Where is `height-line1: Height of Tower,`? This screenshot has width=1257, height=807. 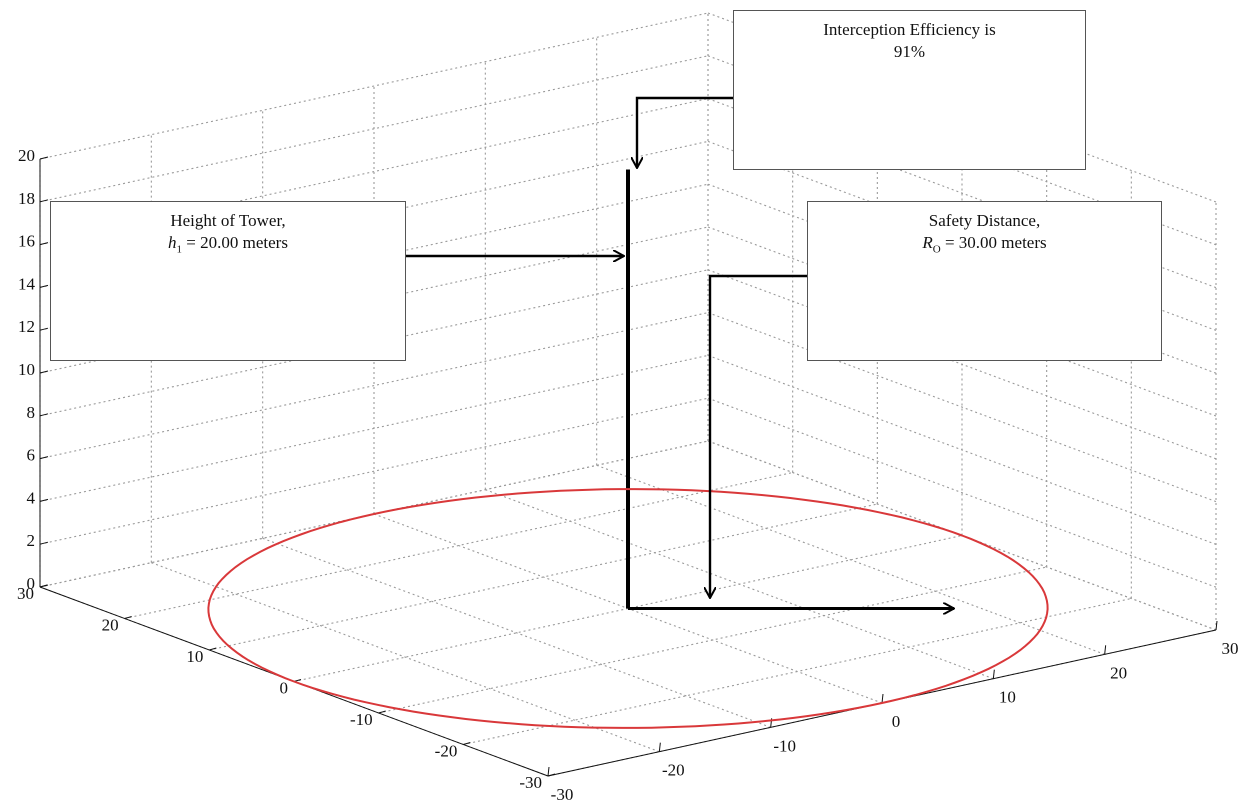
height-line1: Height of Tower, is located at coordinates (228, 220).